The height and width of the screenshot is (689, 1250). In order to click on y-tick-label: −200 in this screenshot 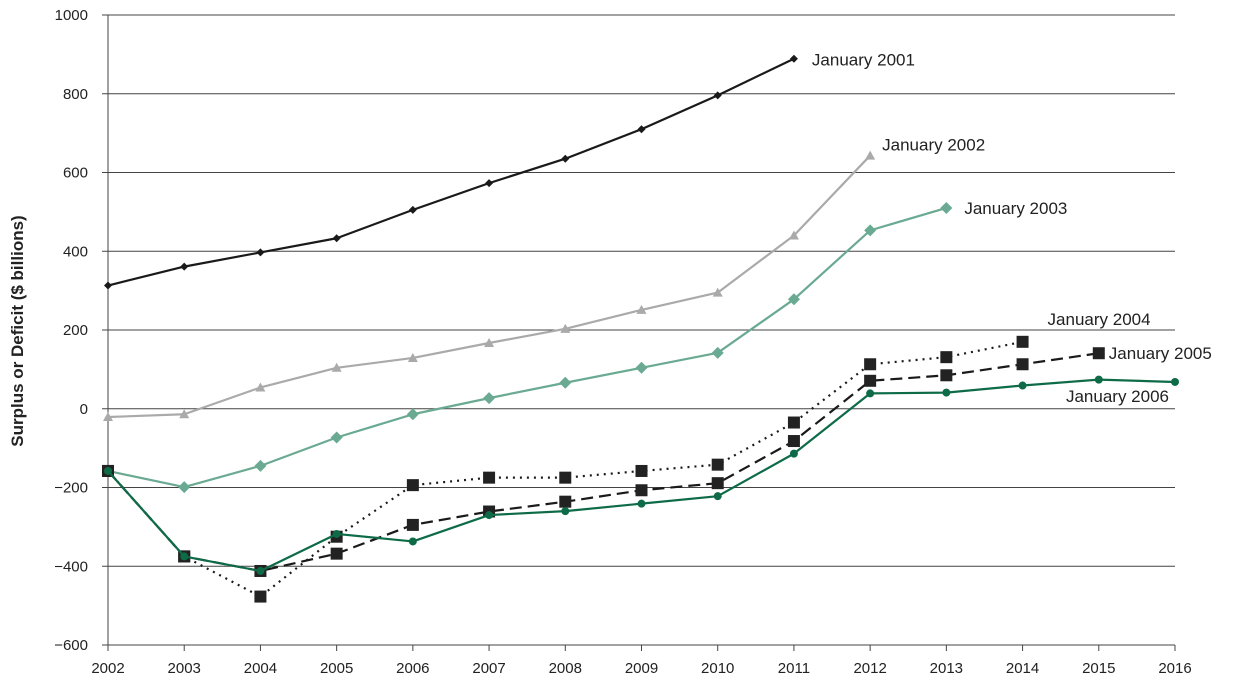, I will do `click(71, 488)`.